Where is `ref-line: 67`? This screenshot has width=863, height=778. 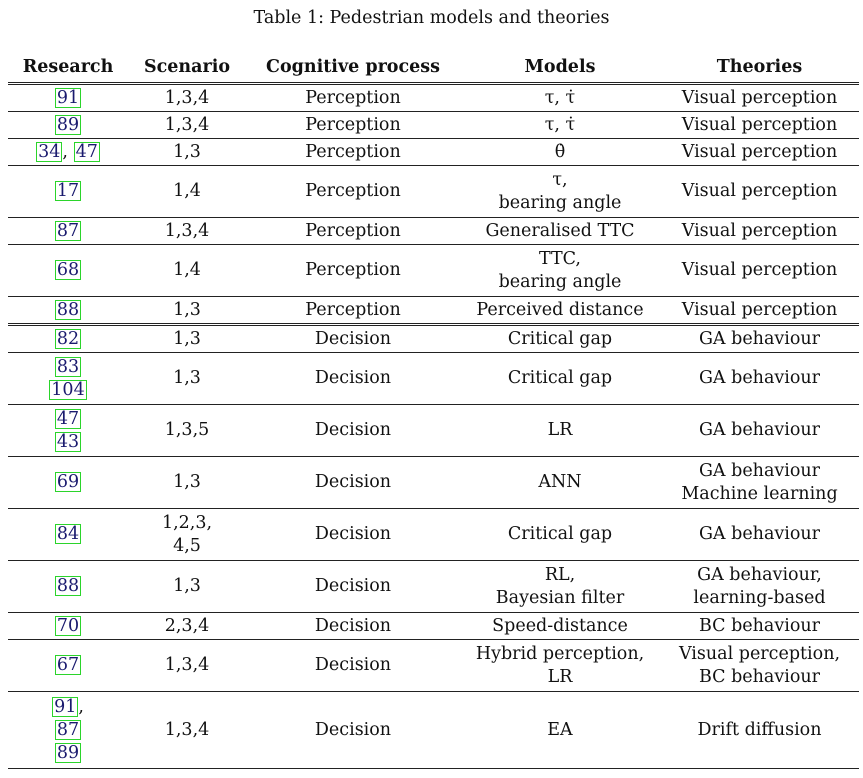 ref-line: 67 is located at coordinates (68, 665).